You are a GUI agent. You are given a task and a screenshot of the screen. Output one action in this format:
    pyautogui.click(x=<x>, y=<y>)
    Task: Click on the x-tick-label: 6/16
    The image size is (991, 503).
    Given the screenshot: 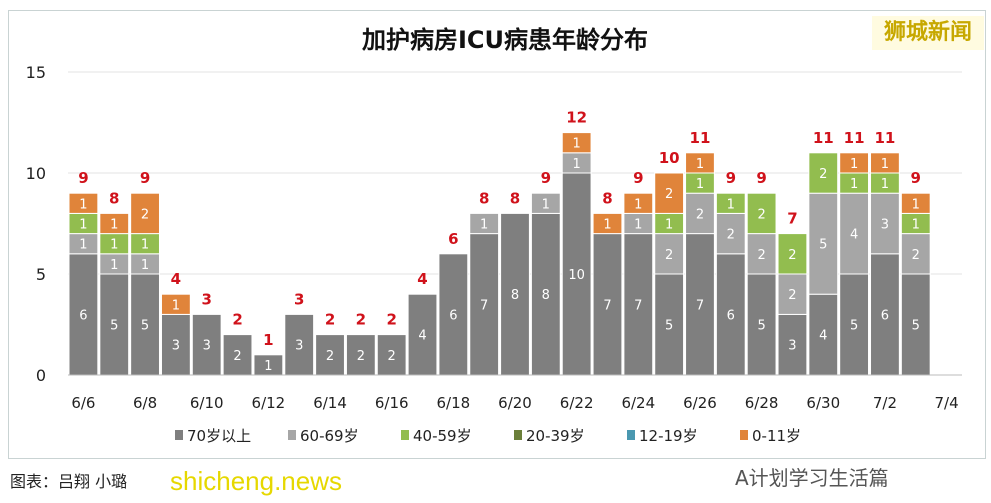 What is the action you would take?
    pyautogui.click(x=392, y=403)
    